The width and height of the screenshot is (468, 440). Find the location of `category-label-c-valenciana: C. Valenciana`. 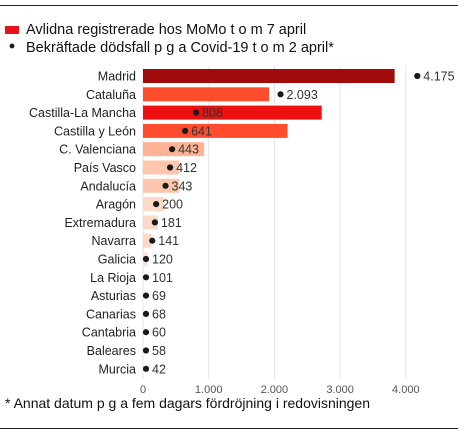

category-label-c-valenciana: C. Valenciana is located at coordinates (97, 150).